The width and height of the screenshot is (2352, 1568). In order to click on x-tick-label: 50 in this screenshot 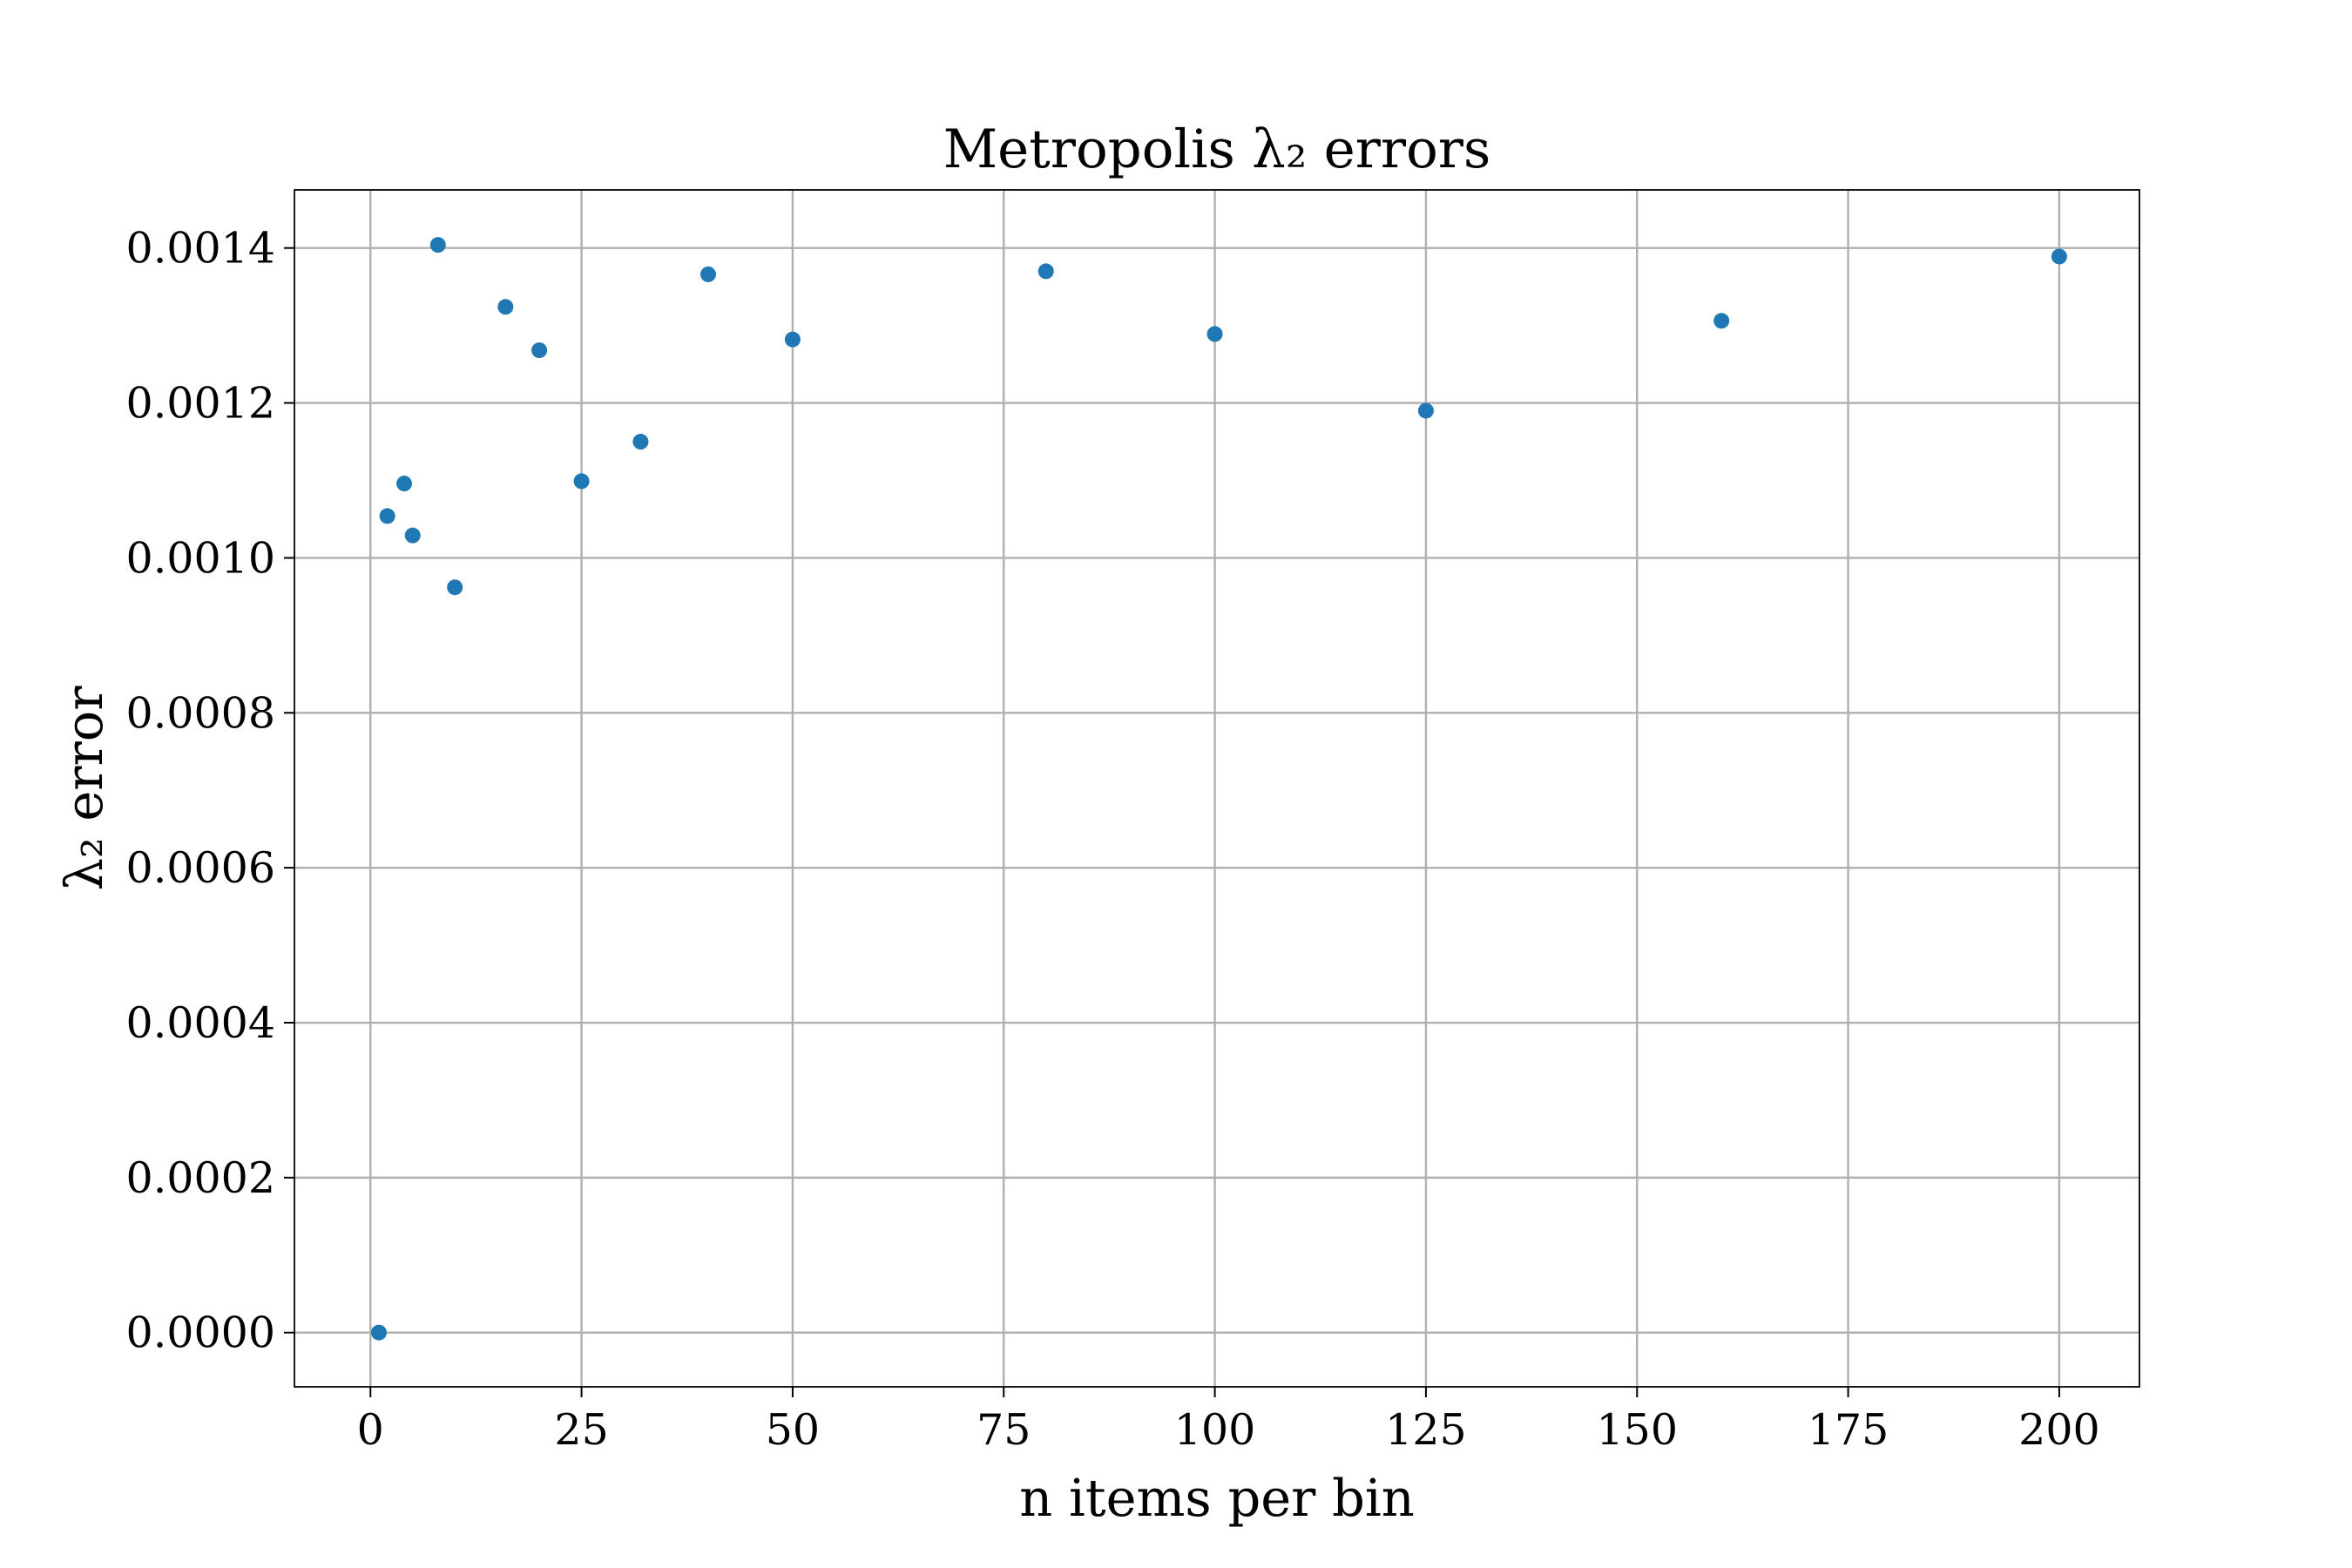, I will do `click(793, 1430)`.